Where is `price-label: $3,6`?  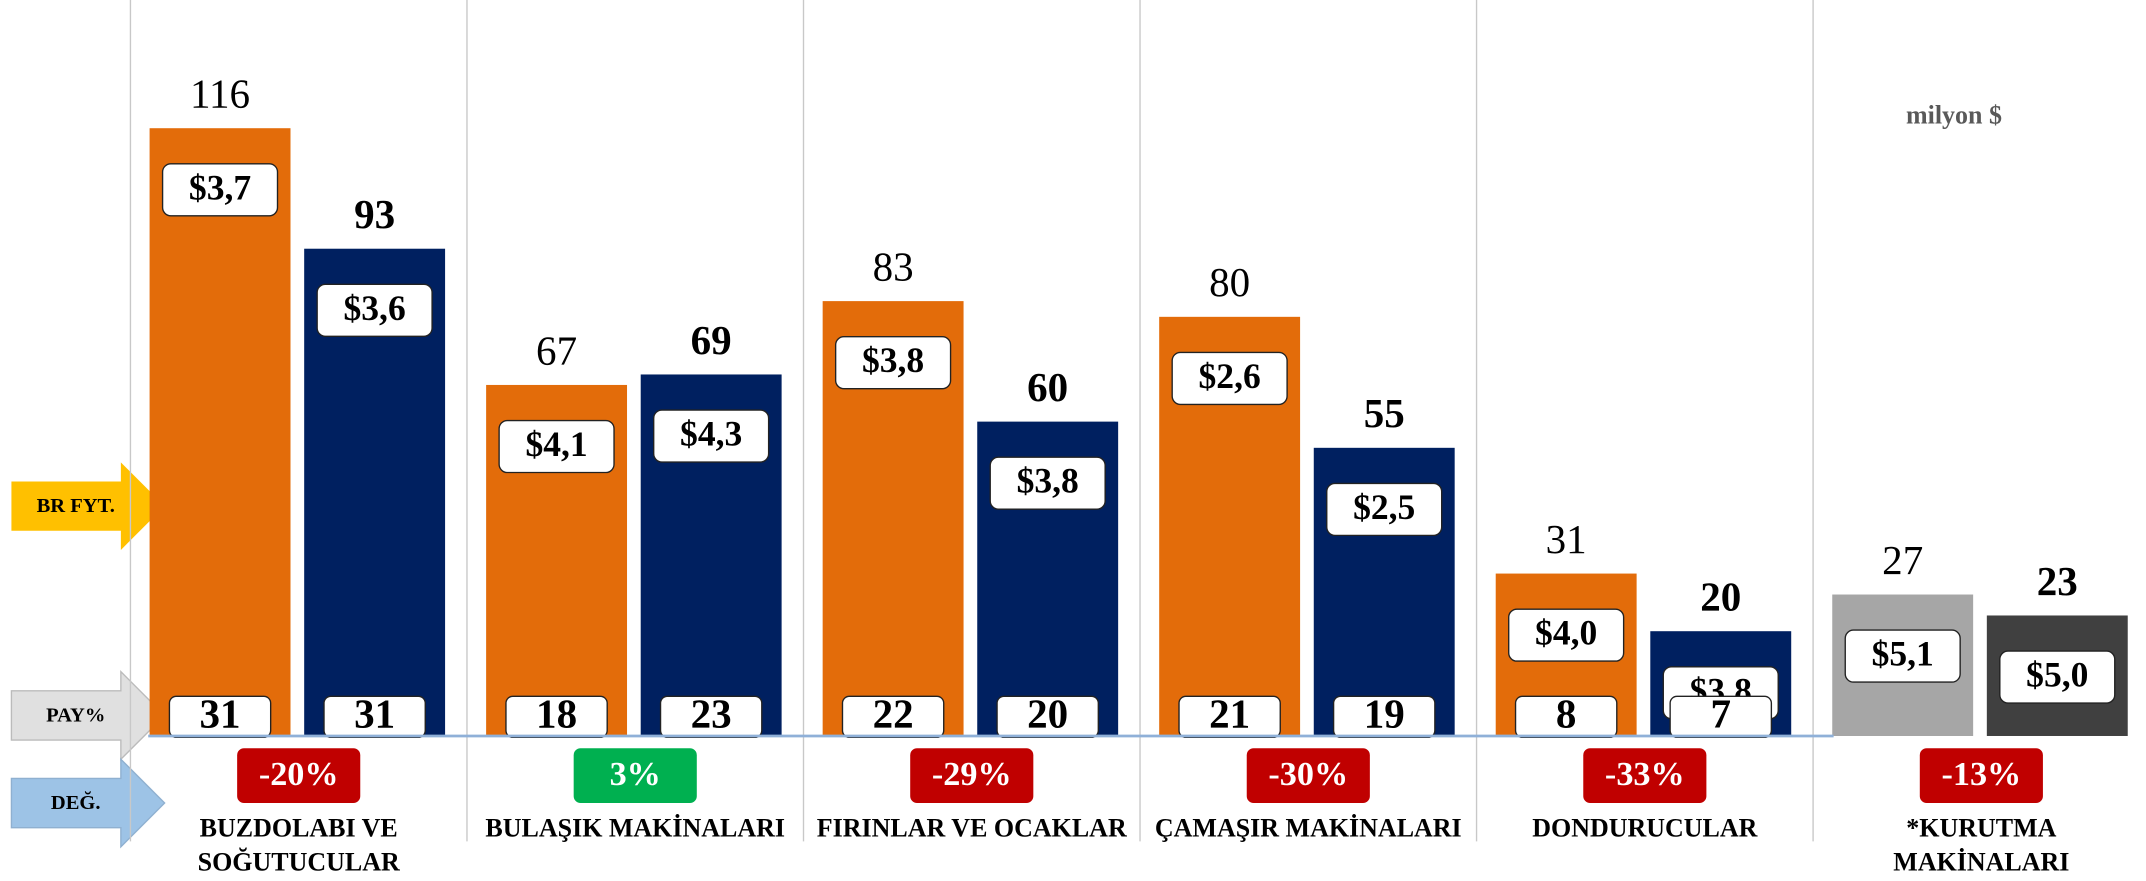 price-label: $3,6 is located at coordinates (375, 308).